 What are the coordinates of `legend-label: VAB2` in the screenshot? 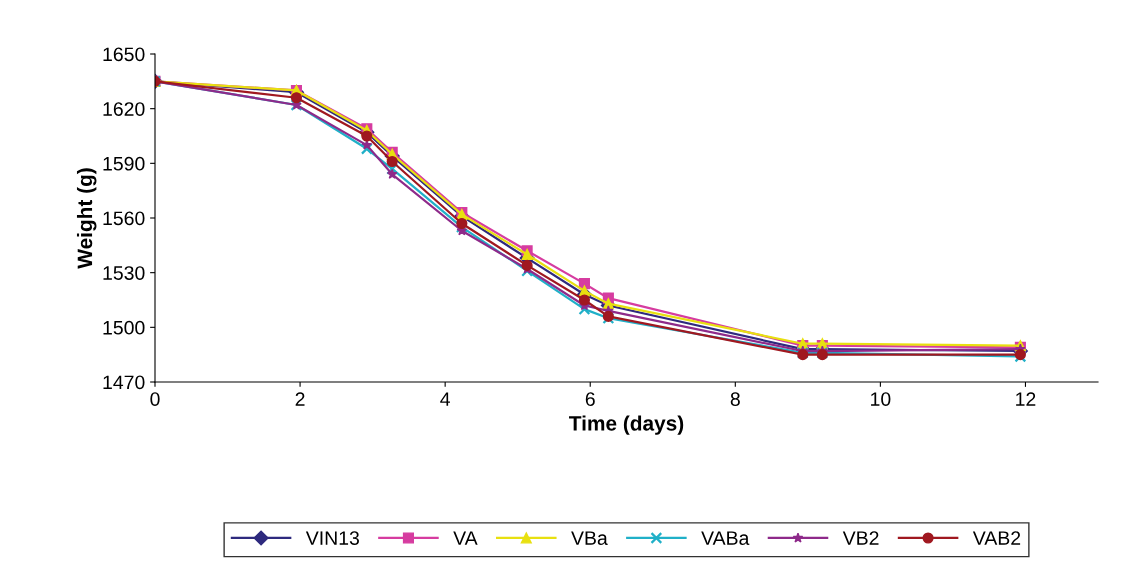 It's located at (996, 538).